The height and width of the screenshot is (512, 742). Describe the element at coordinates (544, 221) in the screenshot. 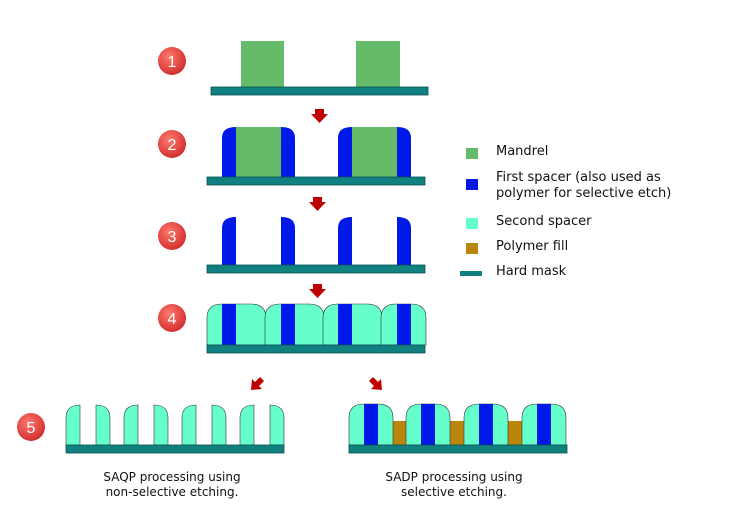

I see `legend-label: Second spacer` at that location.